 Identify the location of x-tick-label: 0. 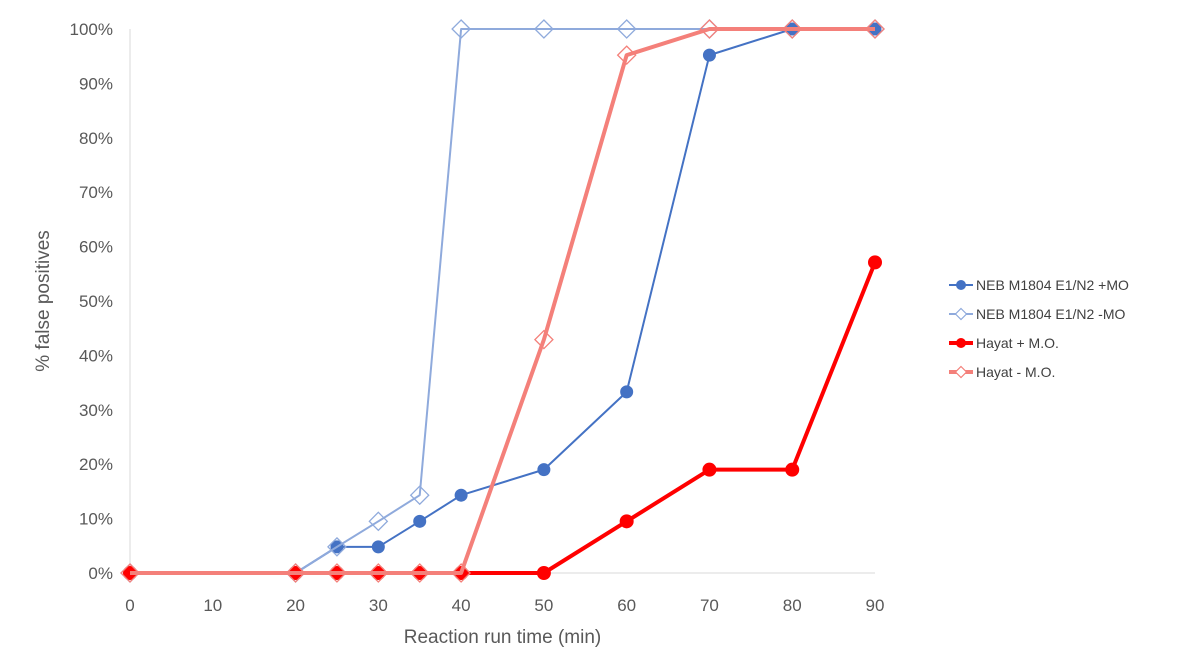
(129, 605).